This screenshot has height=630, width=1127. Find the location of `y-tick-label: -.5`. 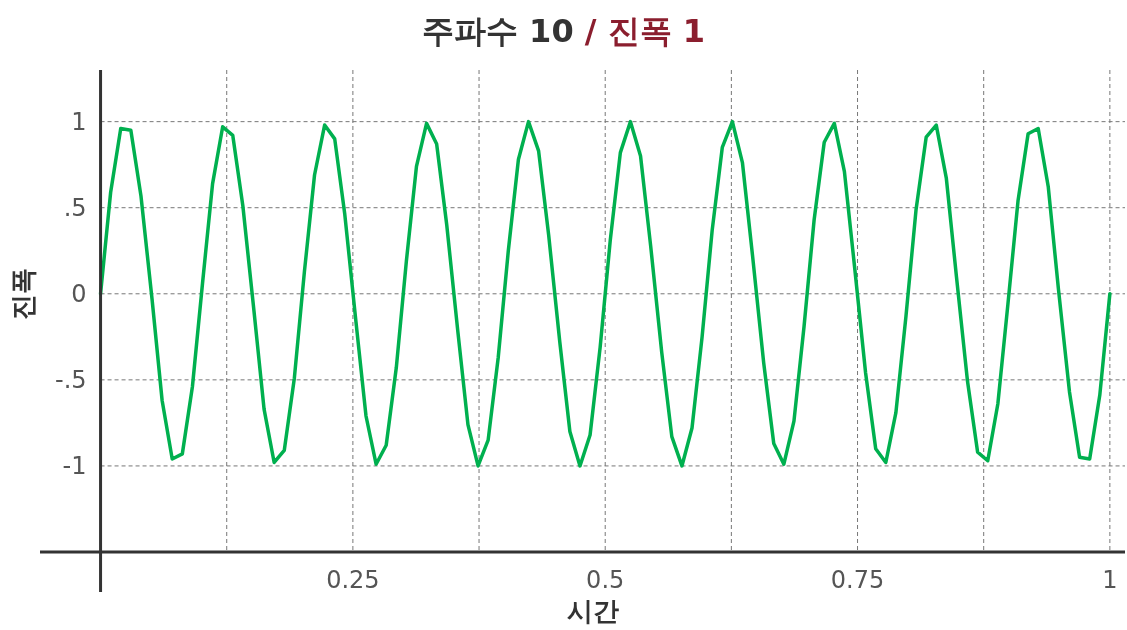

y-tick-label: -.5 is located at coordinates (71, 380).